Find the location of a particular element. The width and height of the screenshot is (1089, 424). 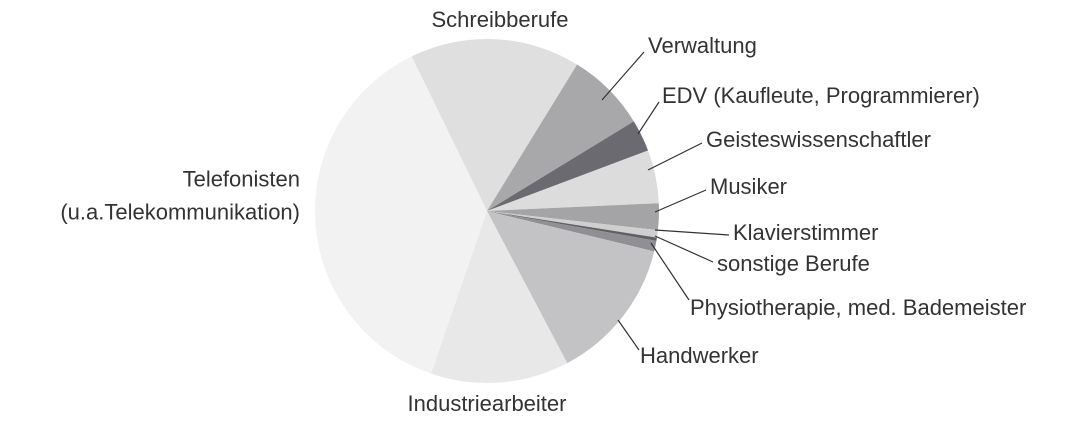

slice-label: Telefonisten (u.a.Telekommunikation) is located at coordinates (180, 195).